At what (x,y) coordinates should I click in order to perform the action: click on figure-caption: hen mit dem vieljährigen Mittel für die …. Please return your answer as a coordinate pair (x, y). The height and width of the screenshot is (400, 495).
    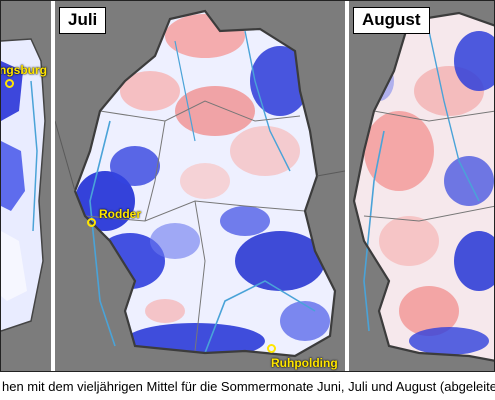
    Looking at the image, I should click on (248, 386).